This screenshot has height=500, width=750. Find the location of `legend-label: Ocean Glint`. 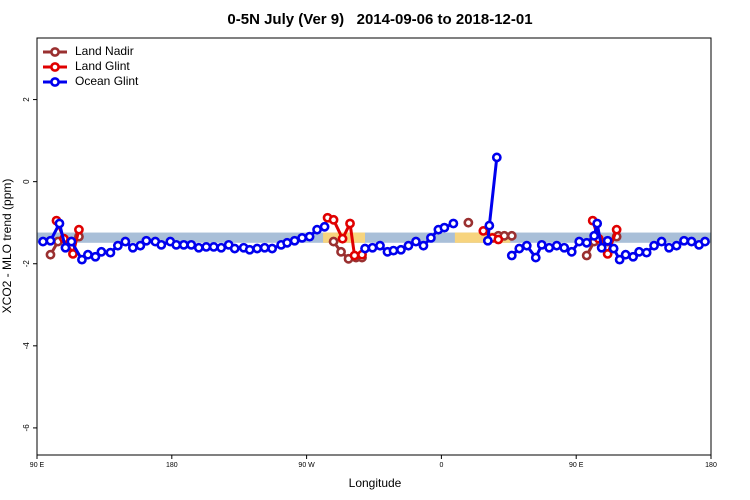

legend-label: Ocean Glint is located at coordinates (107, 81).